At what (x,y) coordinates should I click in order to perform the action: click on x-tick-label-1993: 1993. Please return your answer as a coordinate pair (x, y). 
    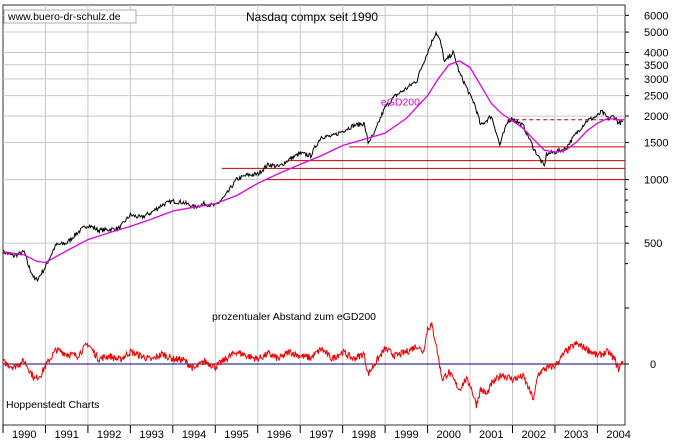
    Looking at the image, I should click on (151, 434).